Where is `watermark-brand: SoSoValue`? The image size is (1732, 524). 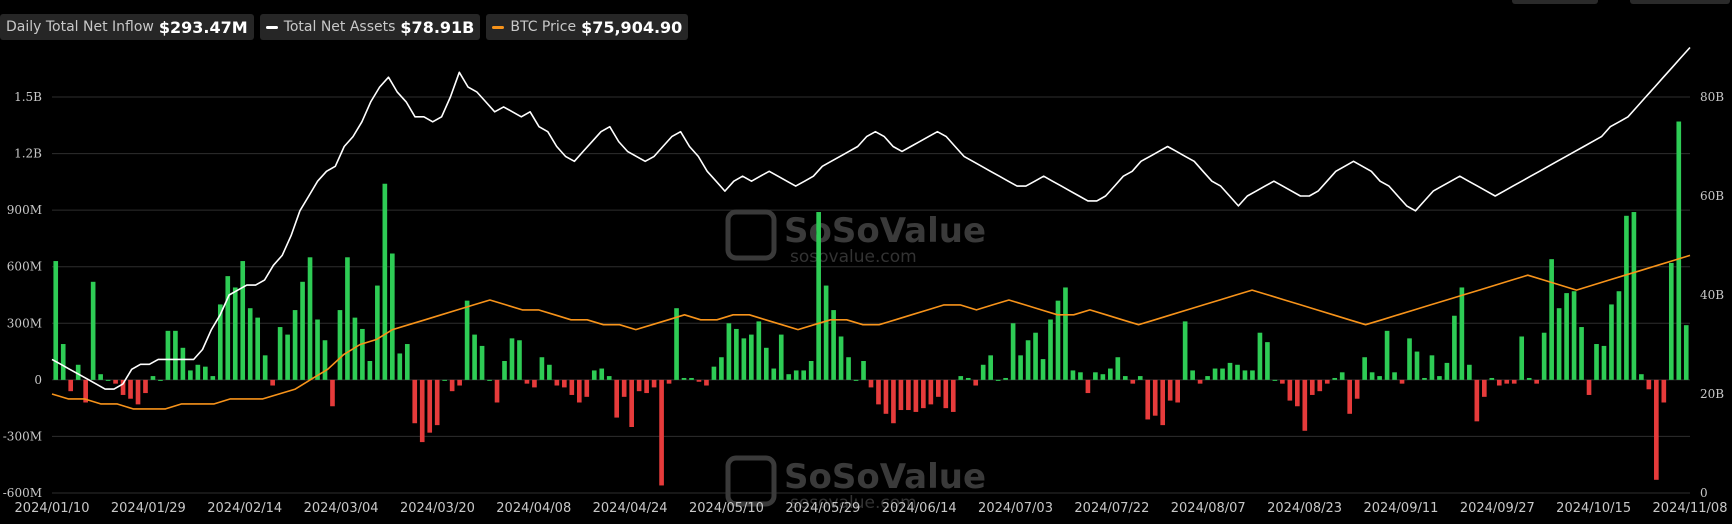
watermark-brand: SoSoValue is located at coordinates (885, 231).